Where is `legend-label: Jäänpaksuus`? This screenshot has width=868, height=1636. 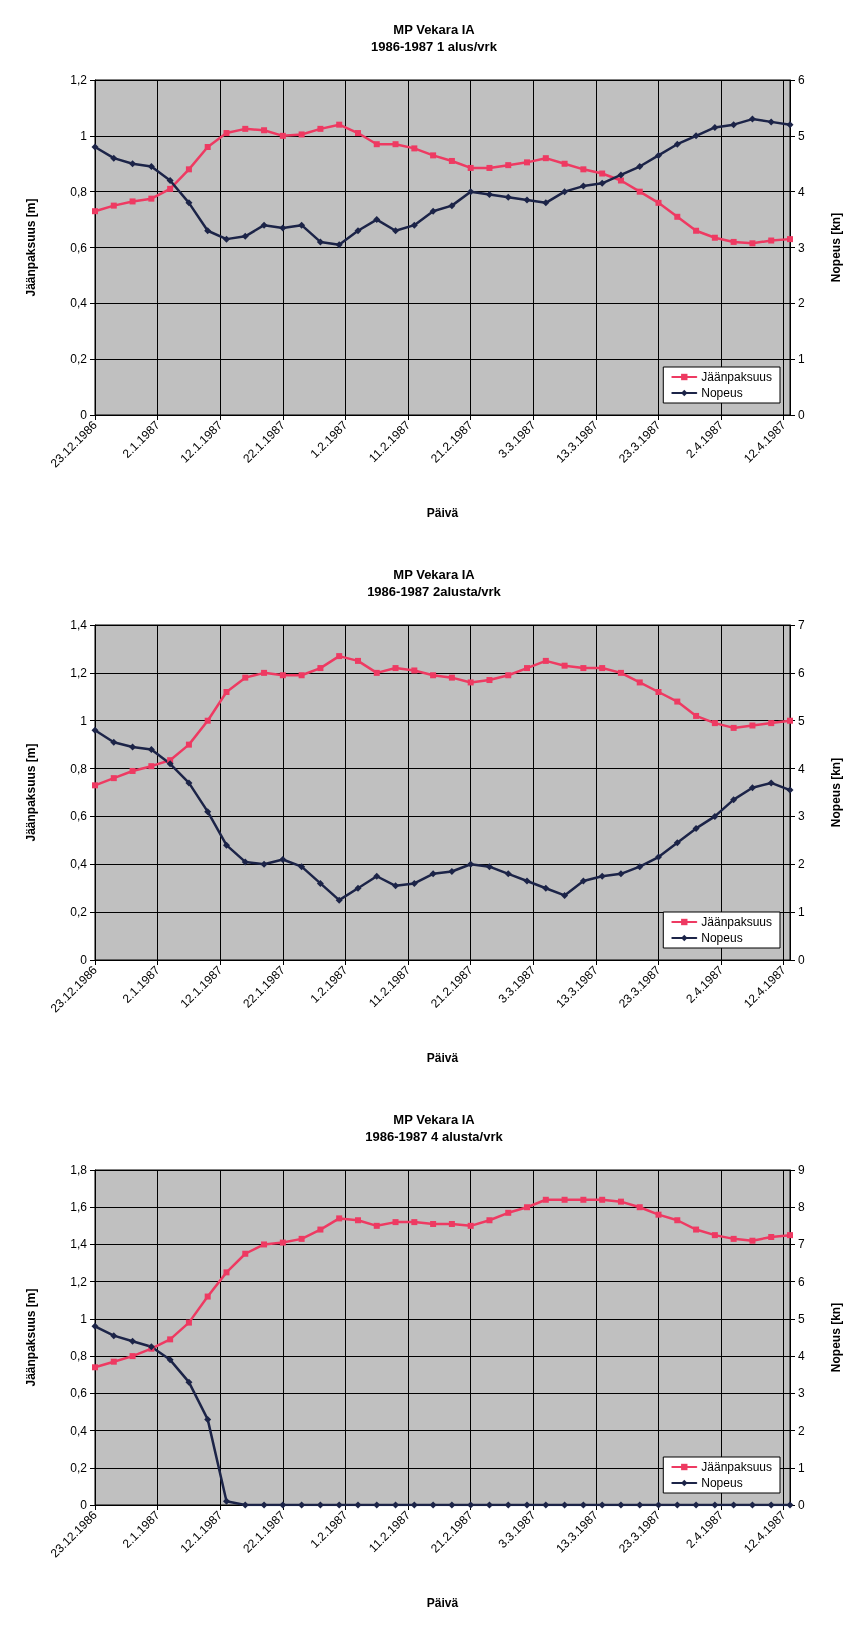 legend-label: Jäänpaksuus is located at coordinates (736, 922).